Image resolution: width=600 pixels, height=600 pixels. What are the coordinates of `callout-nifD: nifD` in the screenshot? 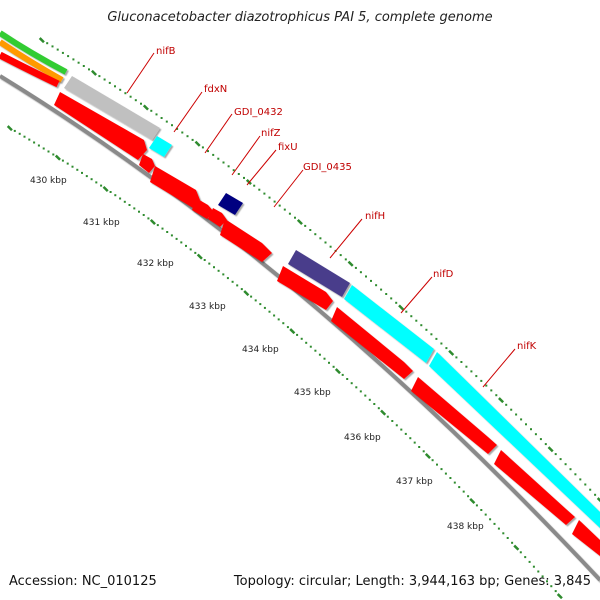 It's located at (427, 291).